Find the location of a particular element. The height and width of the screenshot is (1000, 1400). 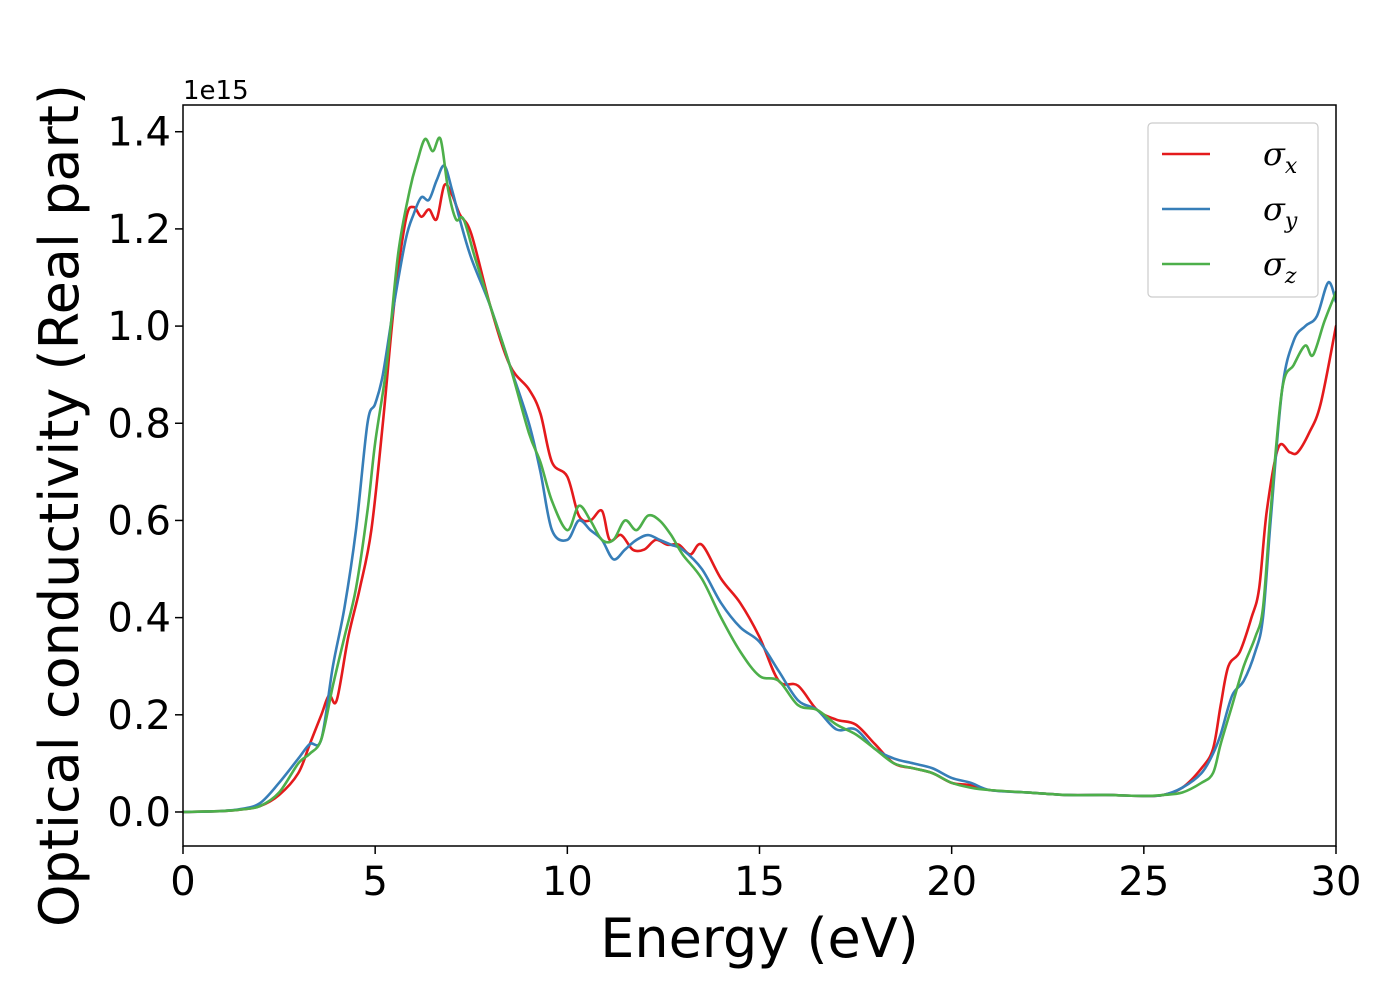

legend-box is located at coordinates (1233, 210).